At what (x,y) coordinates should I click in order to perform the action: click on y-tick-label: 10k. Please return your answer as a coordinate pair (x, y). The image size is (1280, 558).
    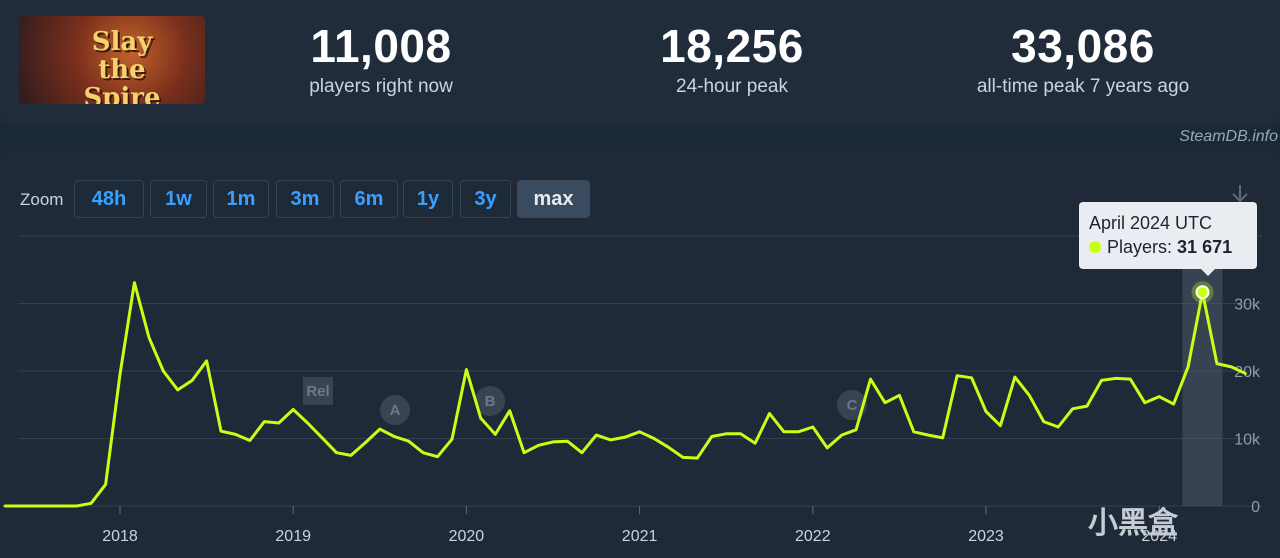
    Looking at the image, I should click on (1247, 440).